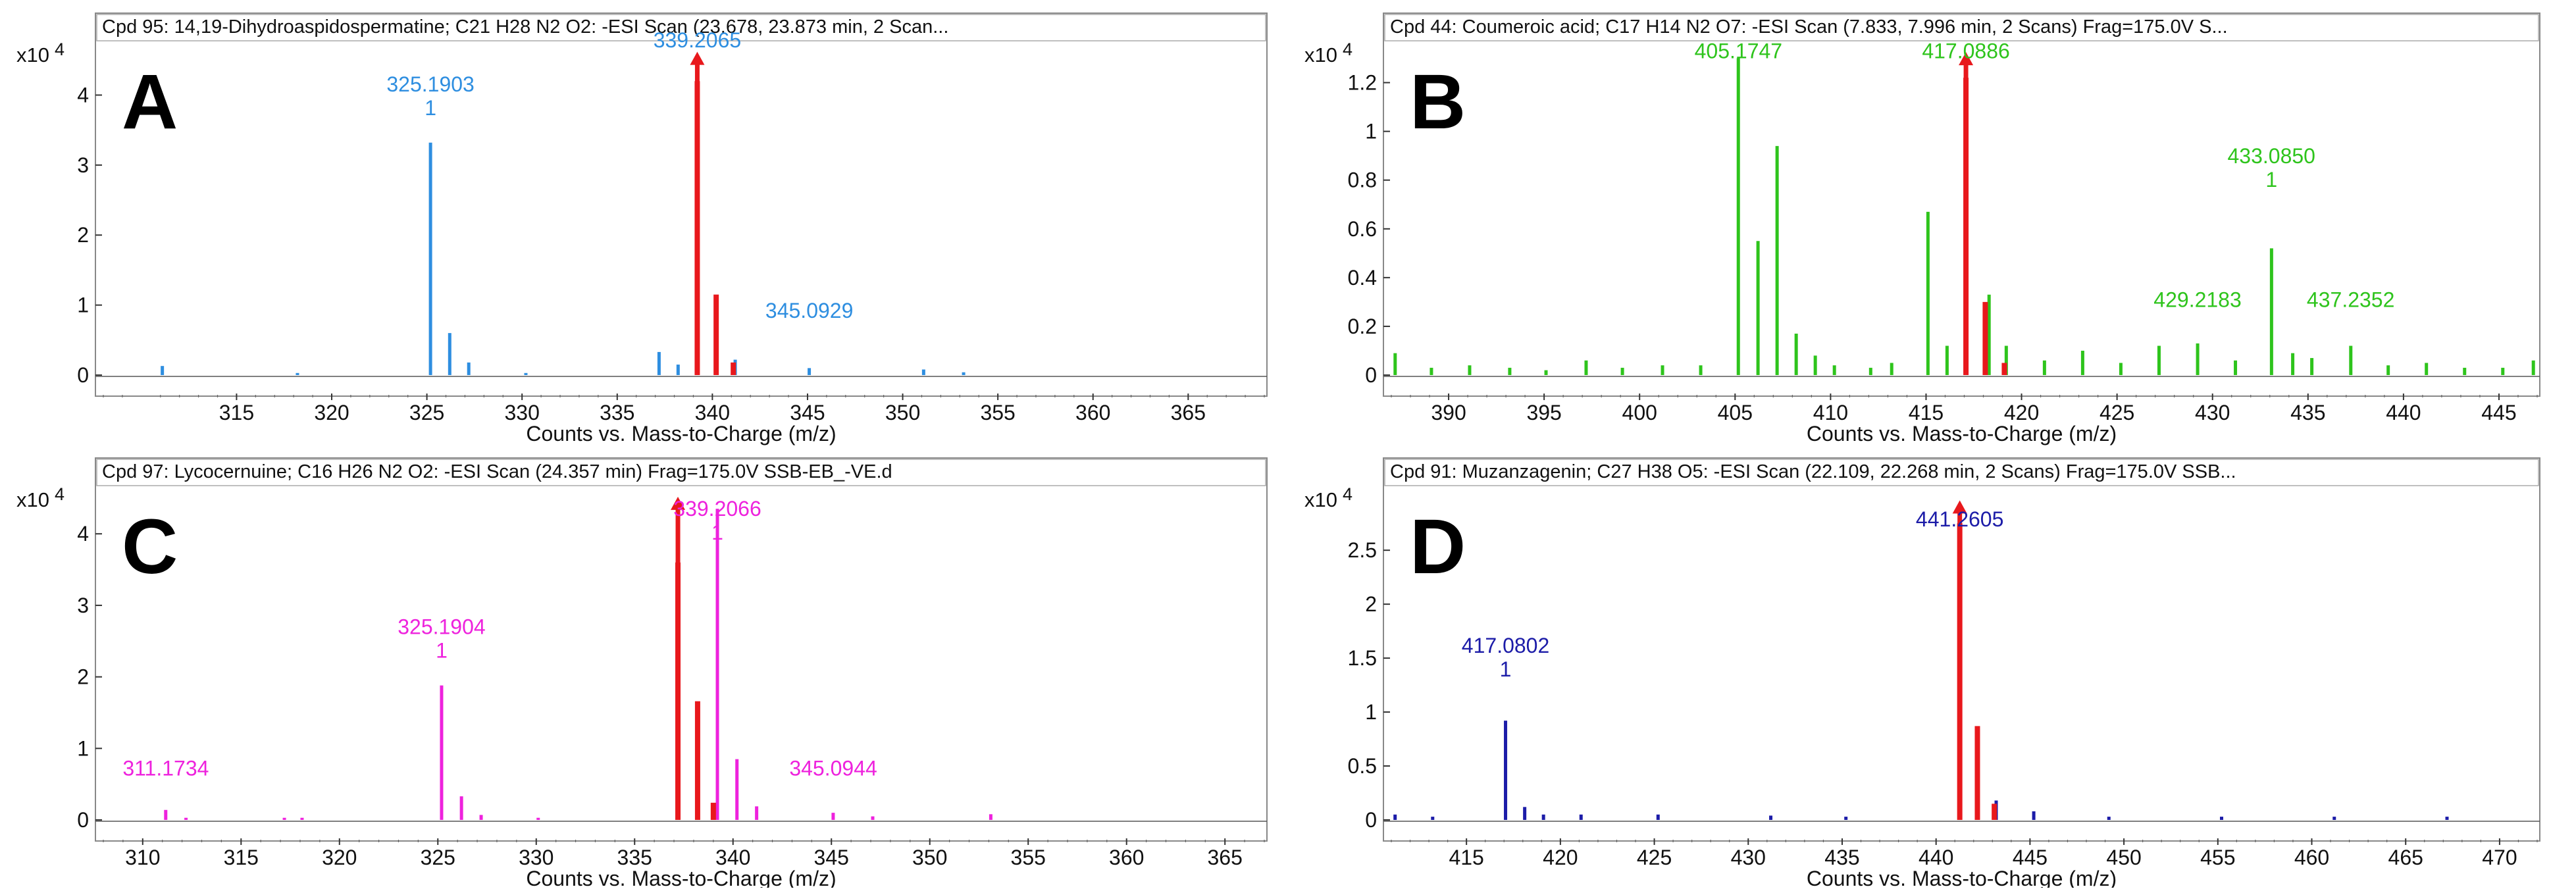  I want to click on y-tick-label: 1.5, so click(1362, 658).